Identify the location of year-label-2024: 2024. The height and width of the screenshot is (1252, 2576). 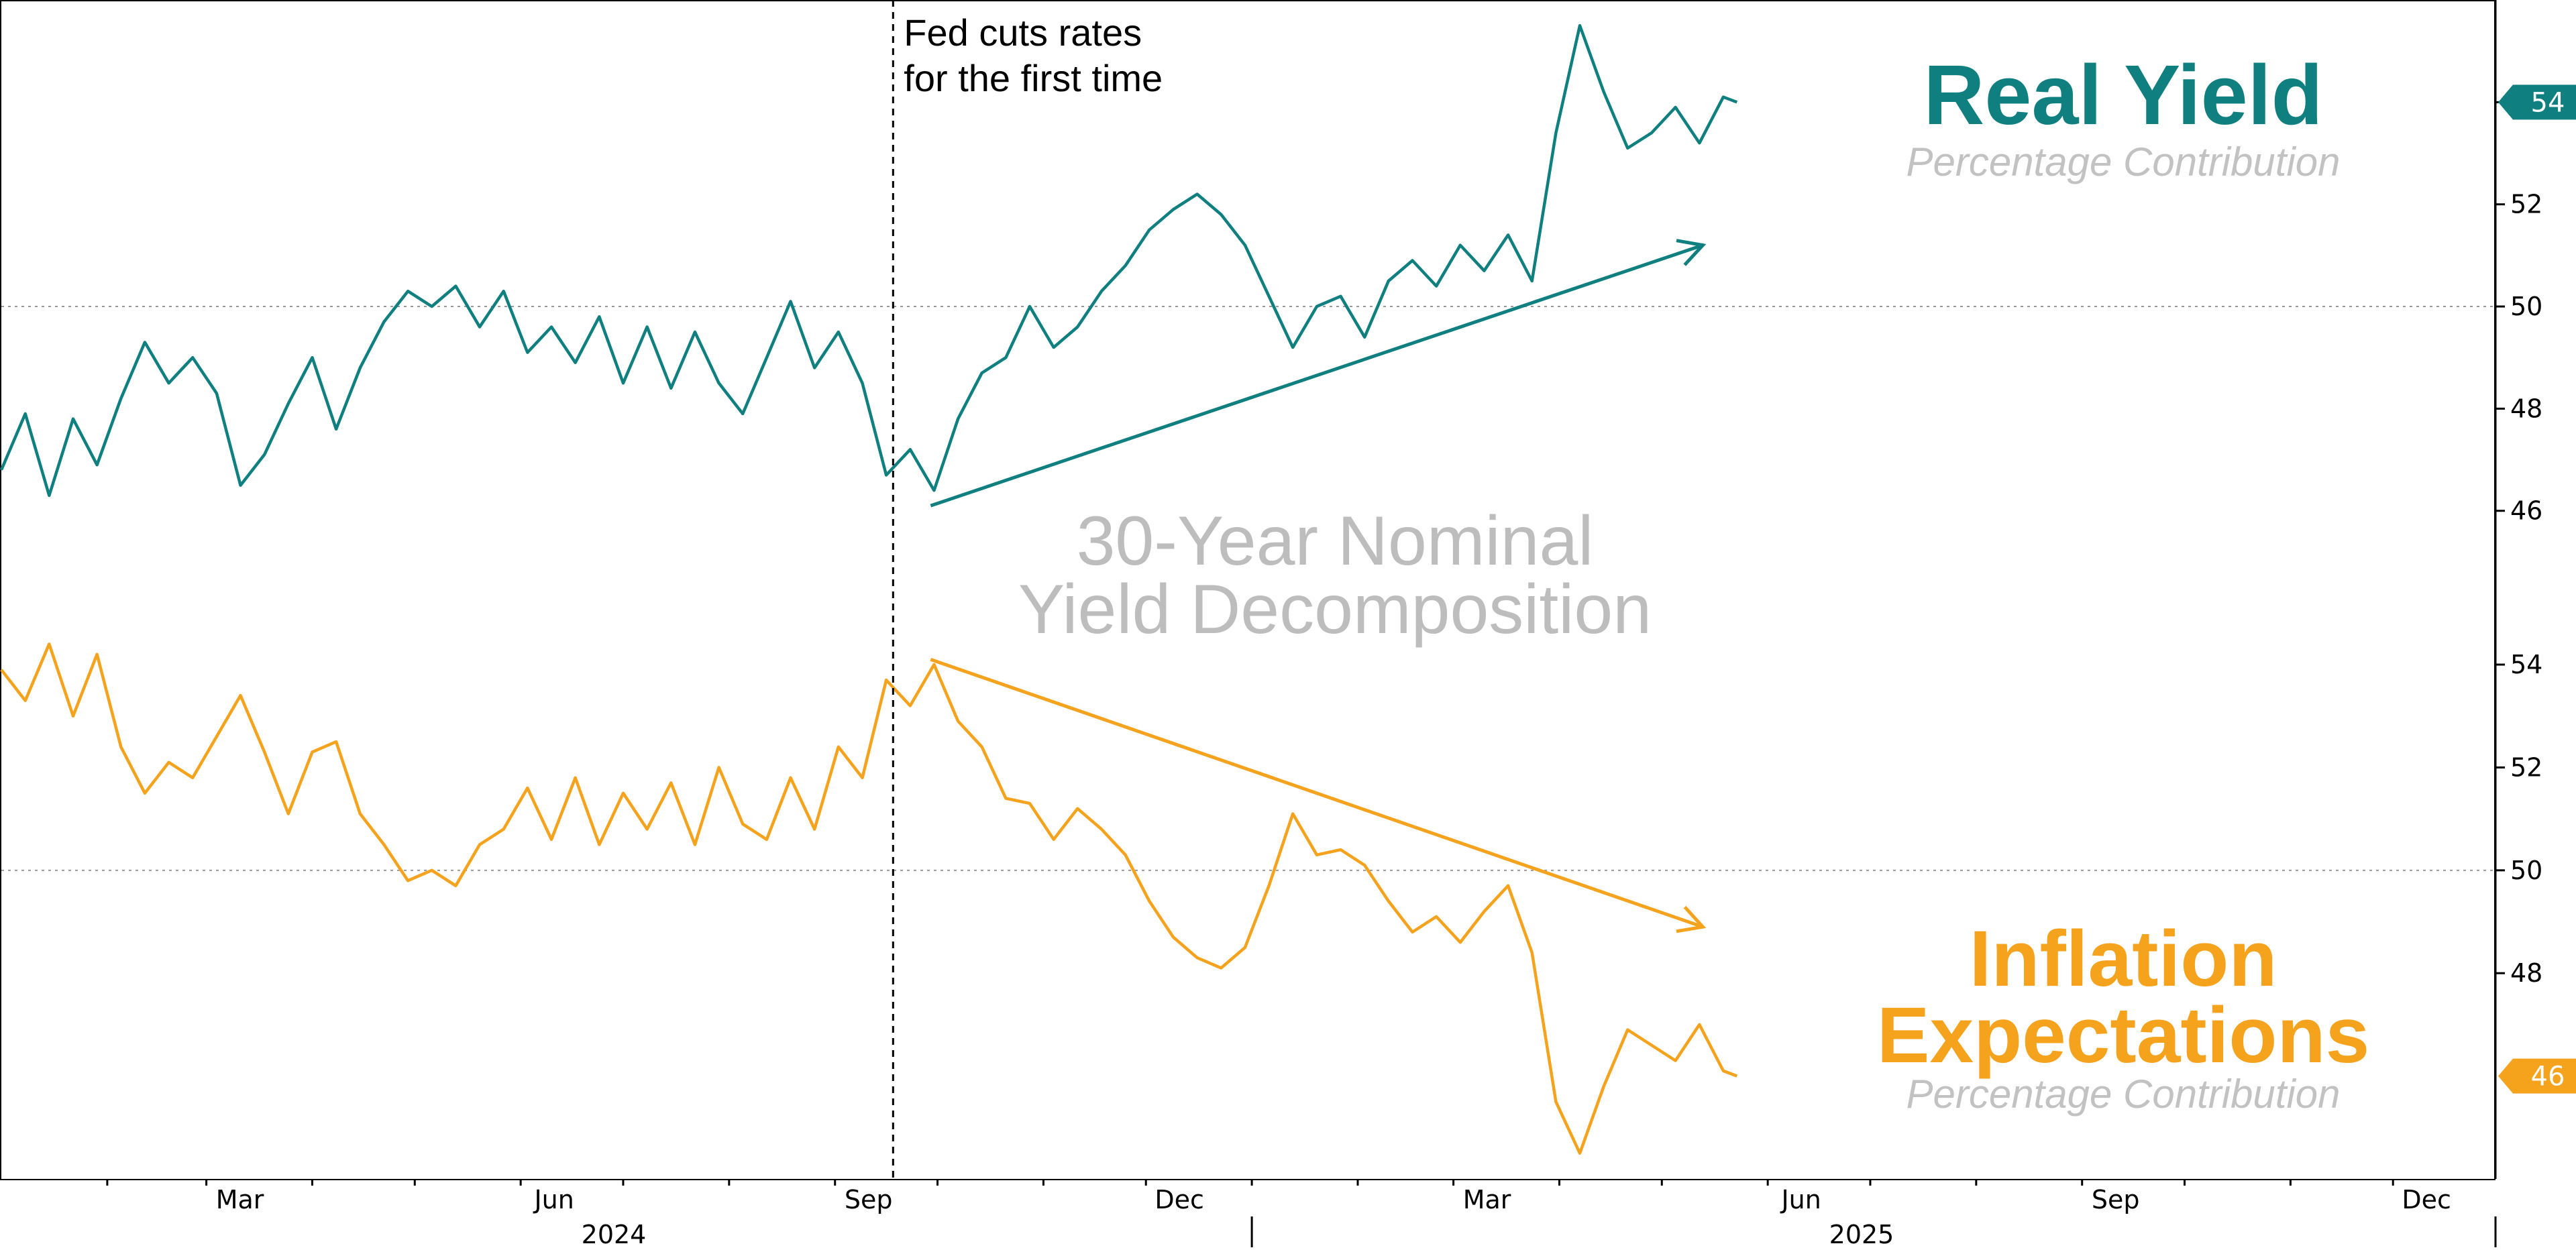
(614, 1234).